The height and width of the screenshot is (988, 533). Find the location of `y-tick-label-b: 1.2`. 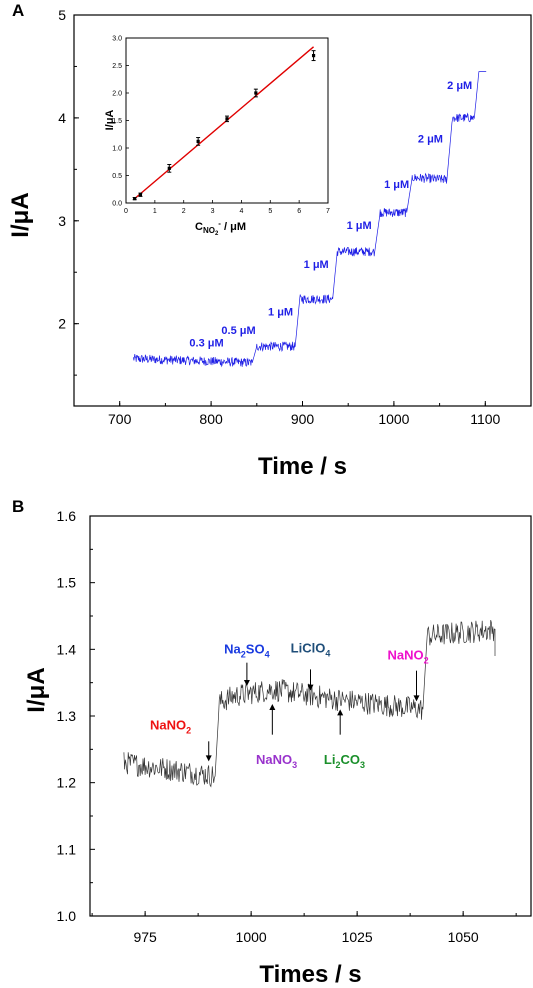

y-tick-label-b: 1.2 is located at coordinates (67, 783).